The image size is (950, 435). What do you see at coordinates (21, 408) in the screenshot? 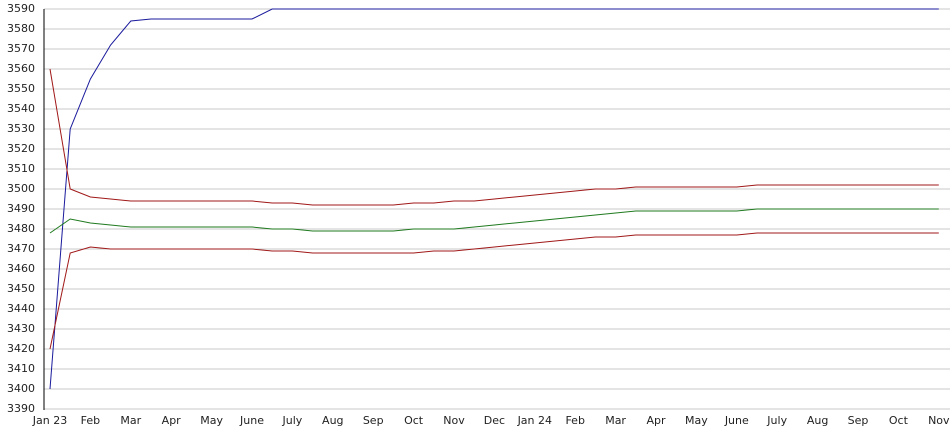
I see `y-tick-label: 3390` at bounding box center [21, 408].